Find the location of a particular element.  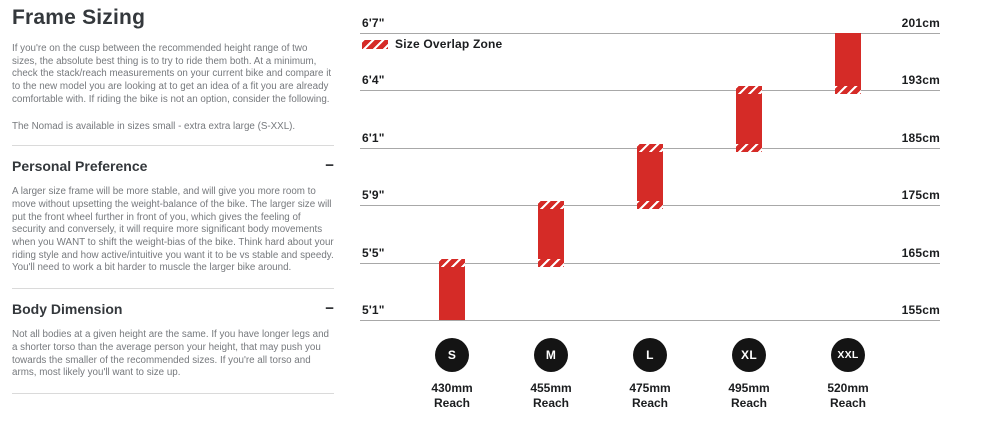

reach-value: 475mm is located at coordinates (650, 388).